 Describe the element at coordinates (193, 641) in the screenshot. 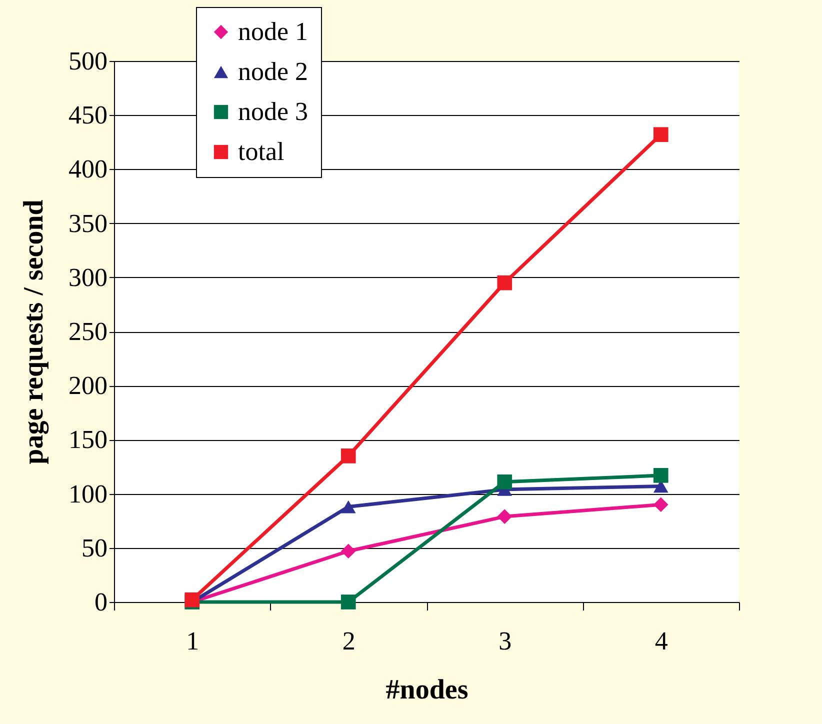

I see `x-tick-label: 1` at that location.